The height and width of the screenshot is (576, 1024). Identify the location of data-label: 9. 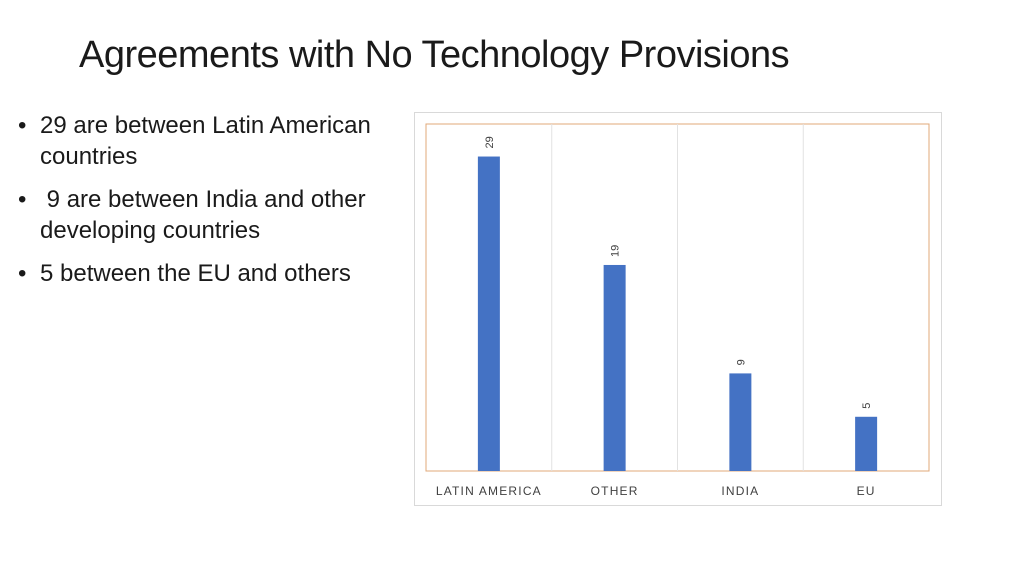
(741, 362).